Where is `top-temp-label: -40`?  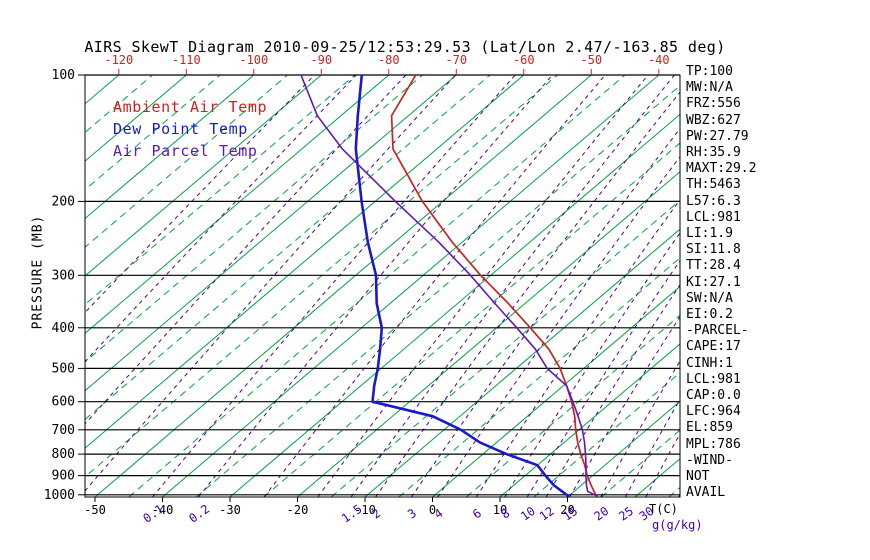
top-temp-label: -40 is located at coordinates (659, 60).